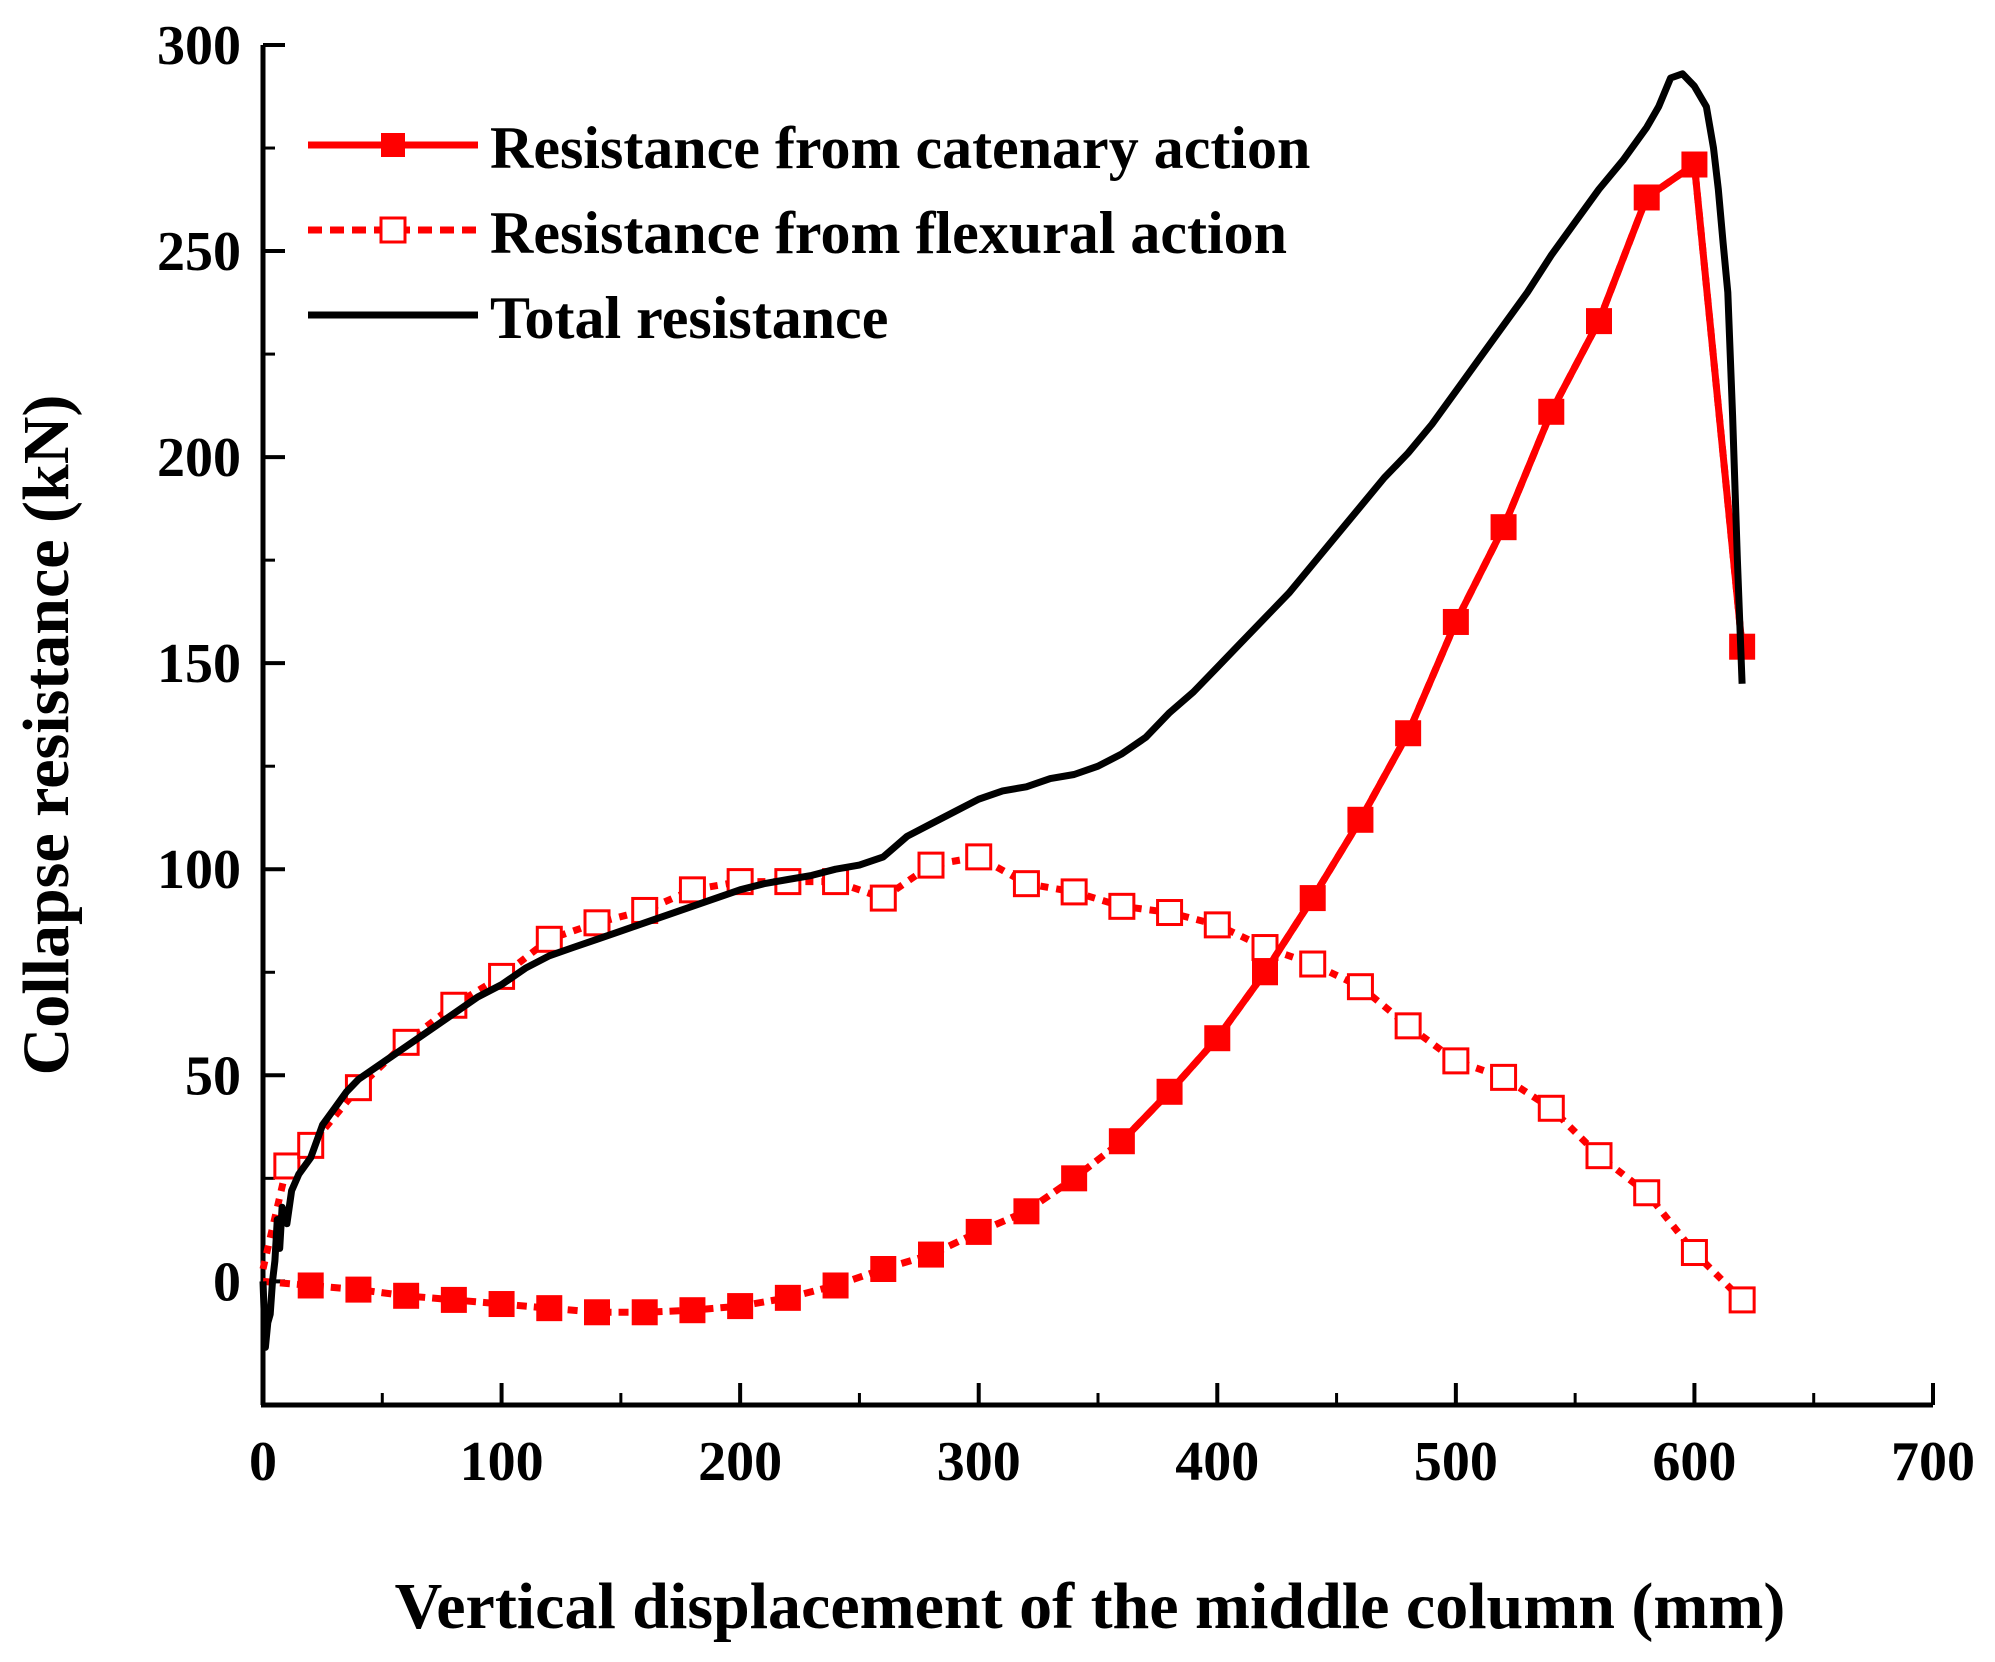  I want to click on legend-label-flexural: Resistance from flexural action, so click(888, 233).